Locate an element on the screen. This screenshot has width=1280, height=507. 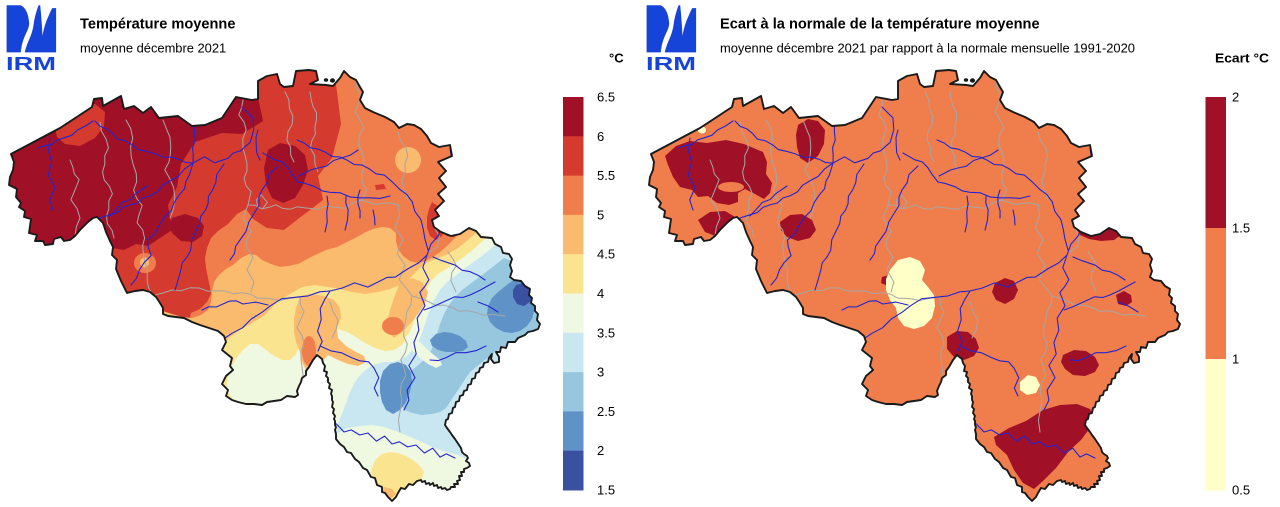
svg-text: 4.5 is located at coordinates (606, 254).